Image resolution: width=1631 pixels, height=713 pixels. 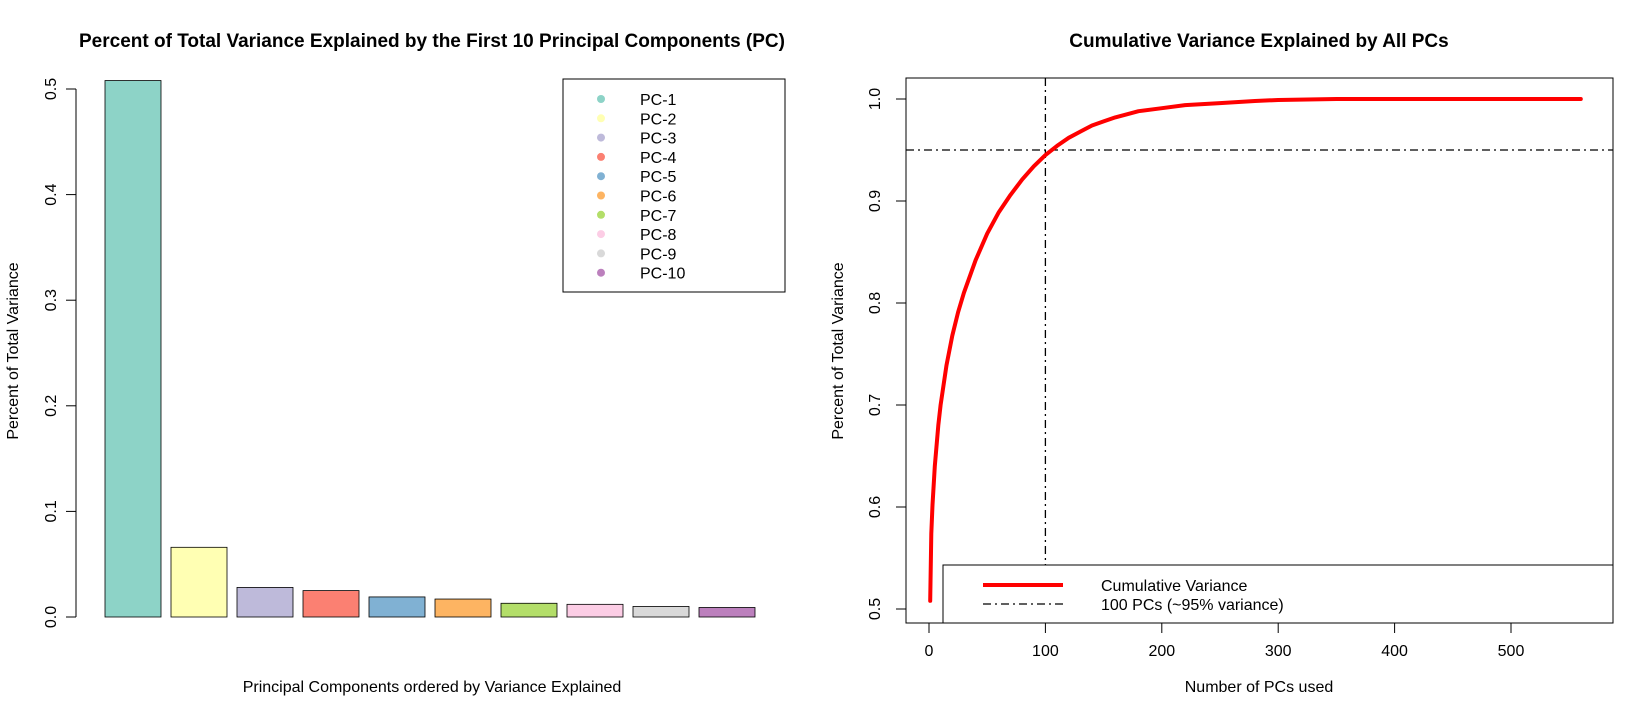 I want to click on cumulative-x-tick-label: 100, so click(x=1045, y=651).